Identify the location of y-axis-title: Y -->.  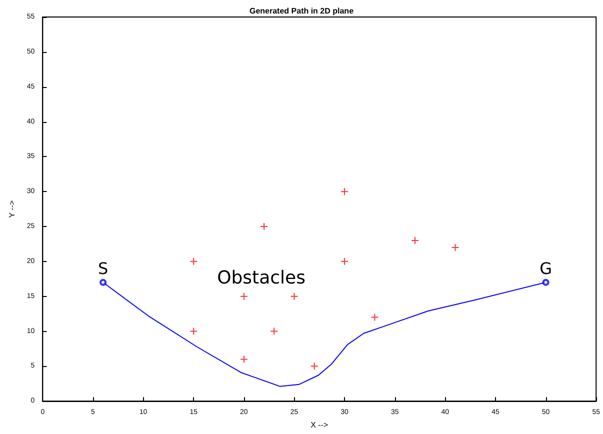
(12, 209).